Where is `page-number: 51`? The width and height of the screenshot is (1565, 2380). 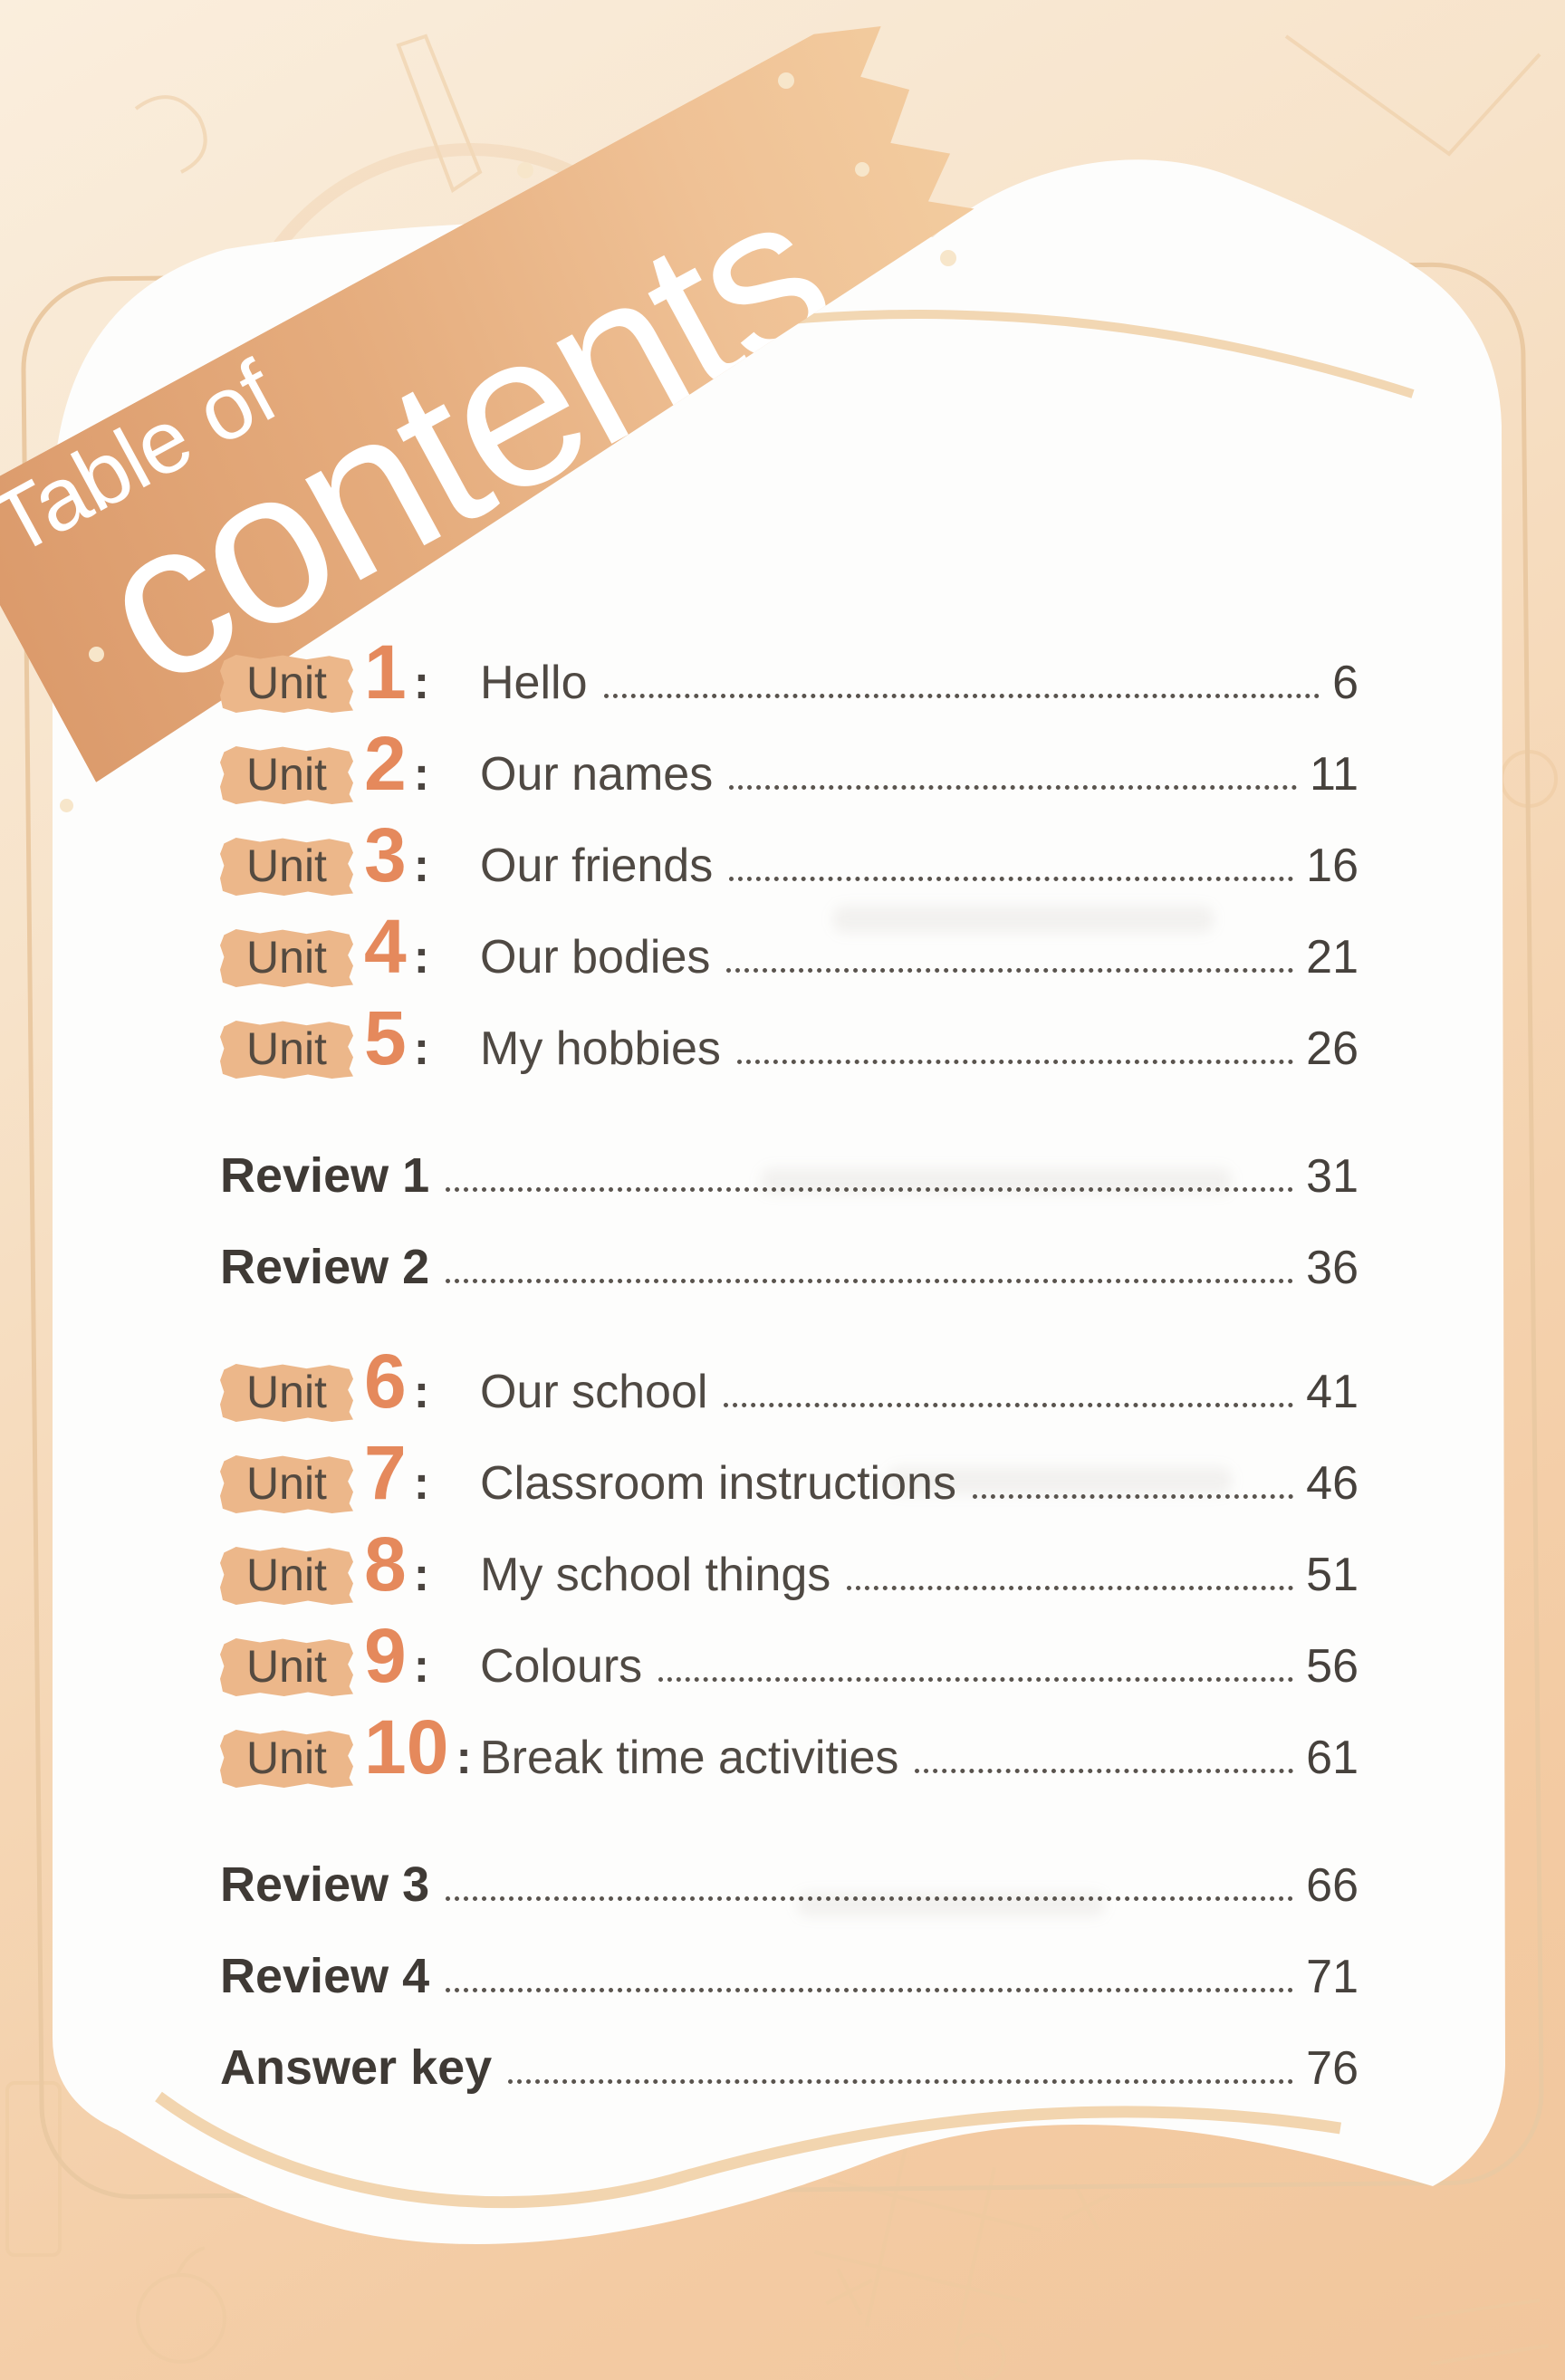
page-number: 51 is located at coordinates (1332, 1575).